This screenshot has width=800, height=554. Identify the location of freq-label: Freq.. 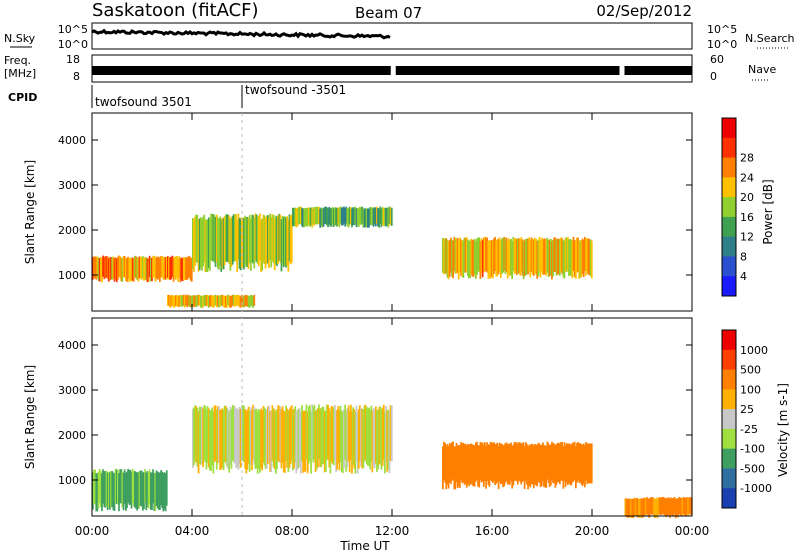
(17, 60).